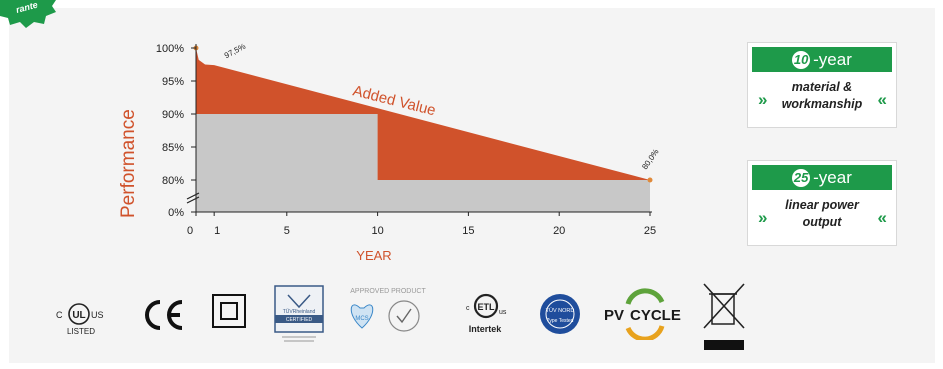 The image size is (943, 369). I want to click on svg-text: ETL, so click(487, 307).